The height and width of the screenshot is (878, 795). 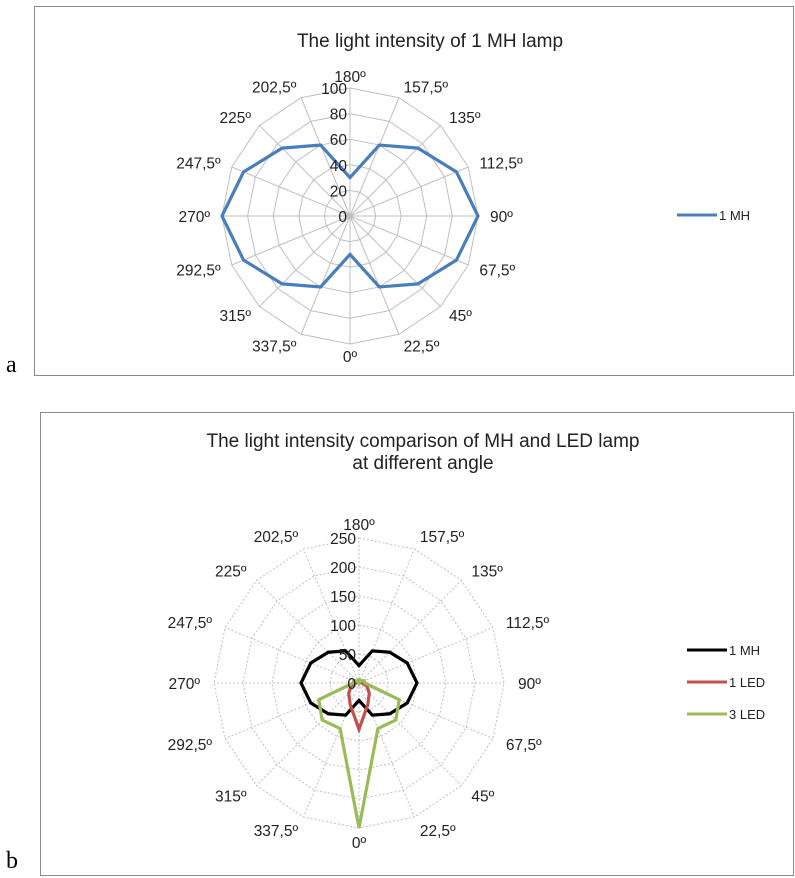 I want to click on series-line-3-led, so click(x=359, y=753).